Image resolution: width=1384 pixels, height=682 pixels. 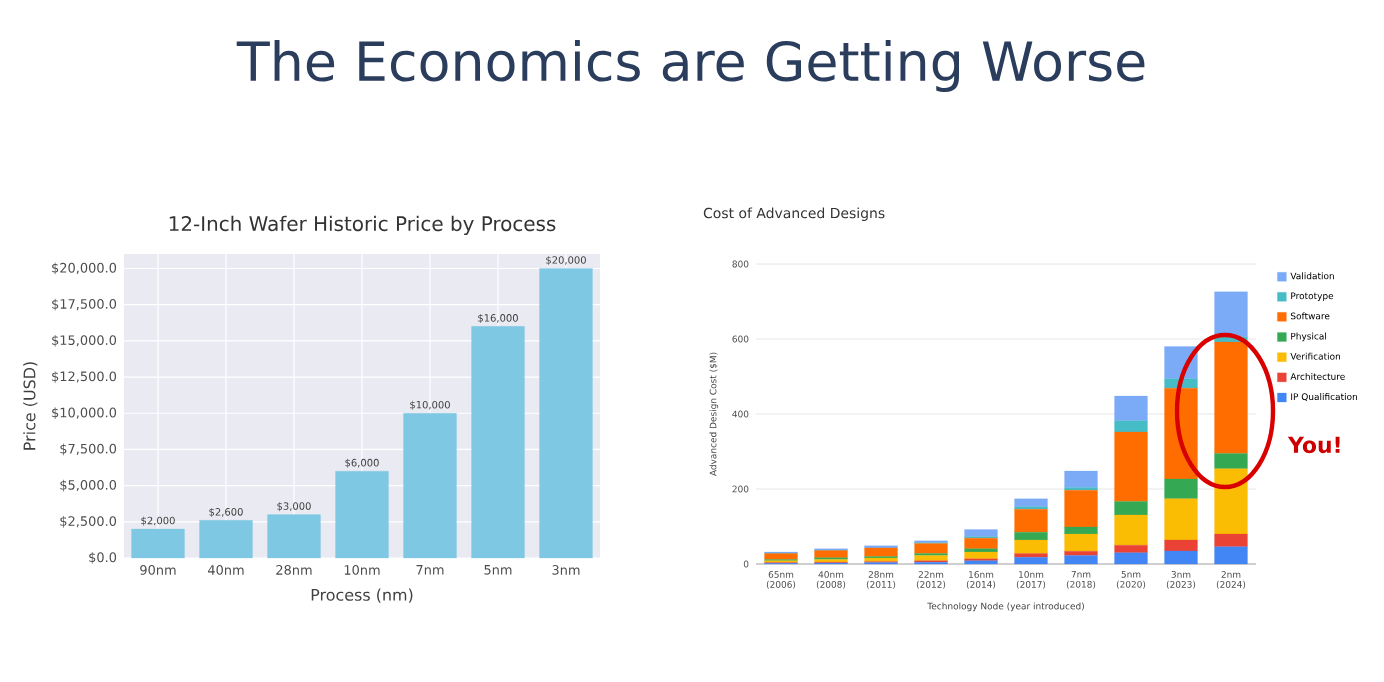 I want to click on text: You!, so click(x=1313, y=445).